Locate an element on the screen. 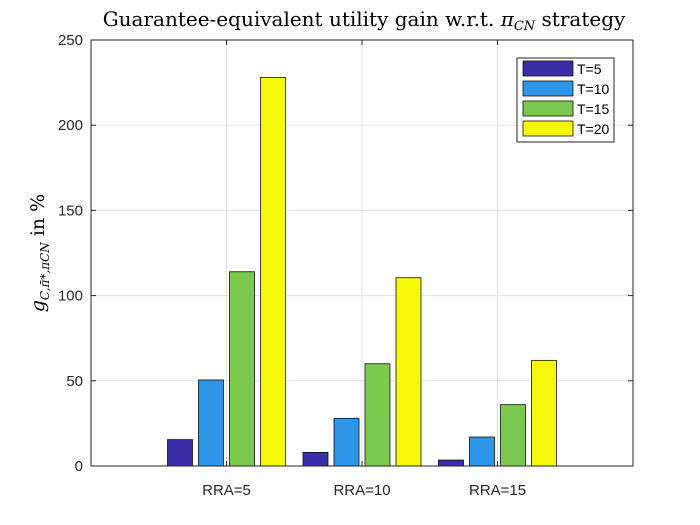 The width and height of the screenshot is (700, 525). y-tick-label: 0 is located at coordinates (79, 466).